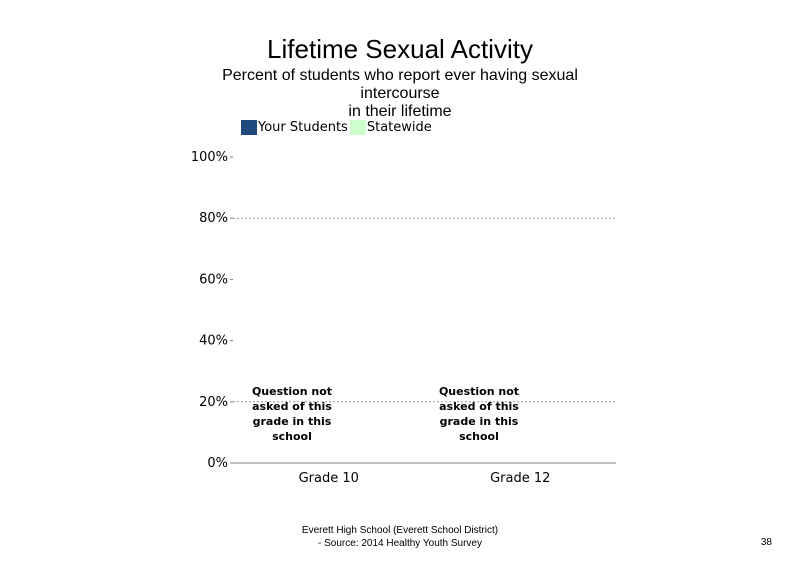 Image resolution: width=800 pixels, height=568 pixels. I want to click on legend-item-statewide: Statewide, so click(391, 127).